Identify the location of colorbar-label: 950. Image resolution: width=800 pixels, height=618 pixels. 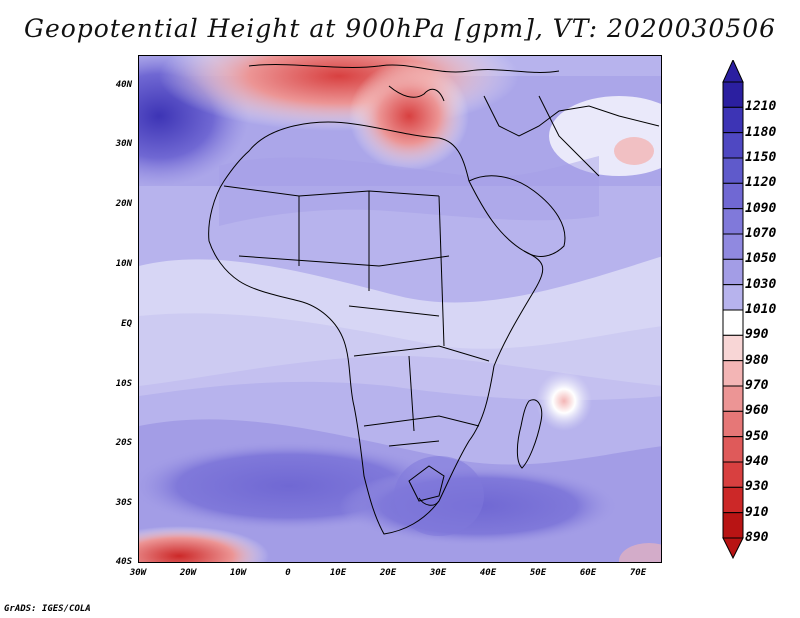
(757, 436).